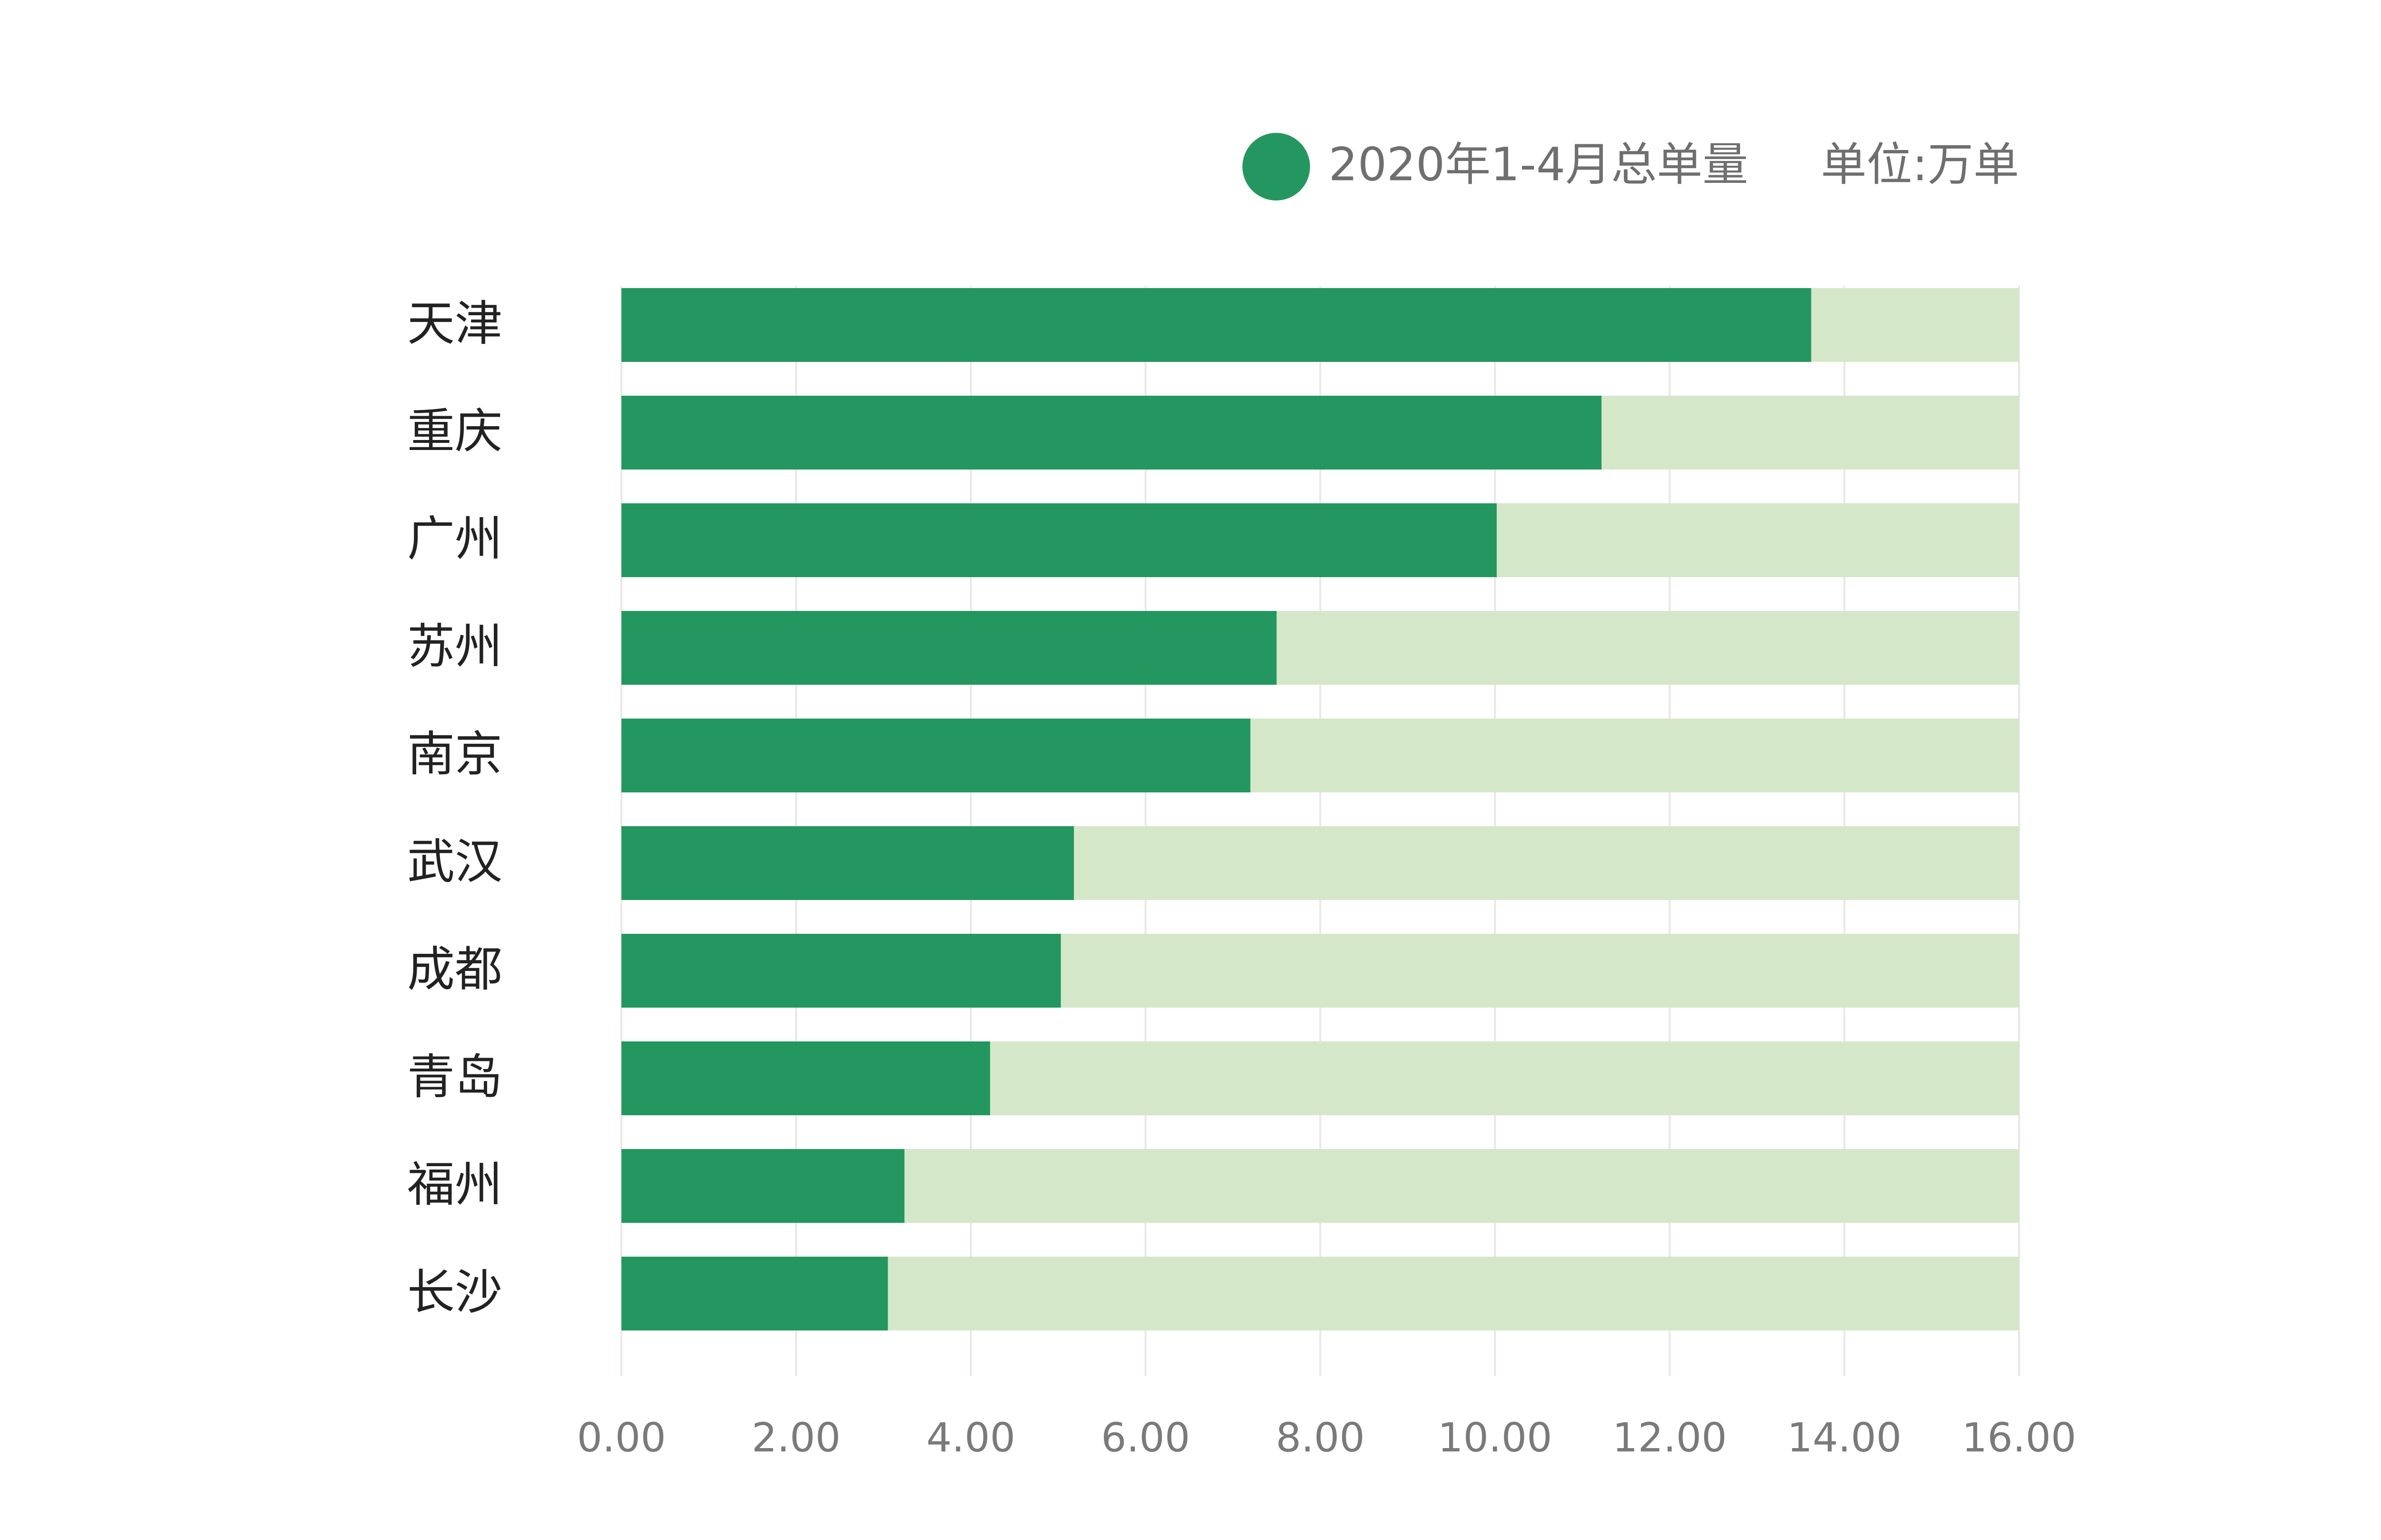 This screenshot has height=1540, width=2381. What do you see at coordinates (1538, 164) in the screenshot?
I see `legend-label: 2020年1-4月总单量` at bounding box center [1538, 164].